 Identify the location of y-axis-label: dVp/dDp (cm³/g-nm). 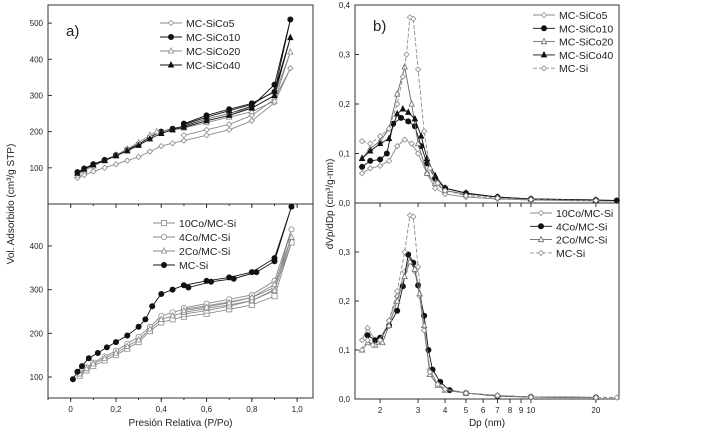
(330, 204).